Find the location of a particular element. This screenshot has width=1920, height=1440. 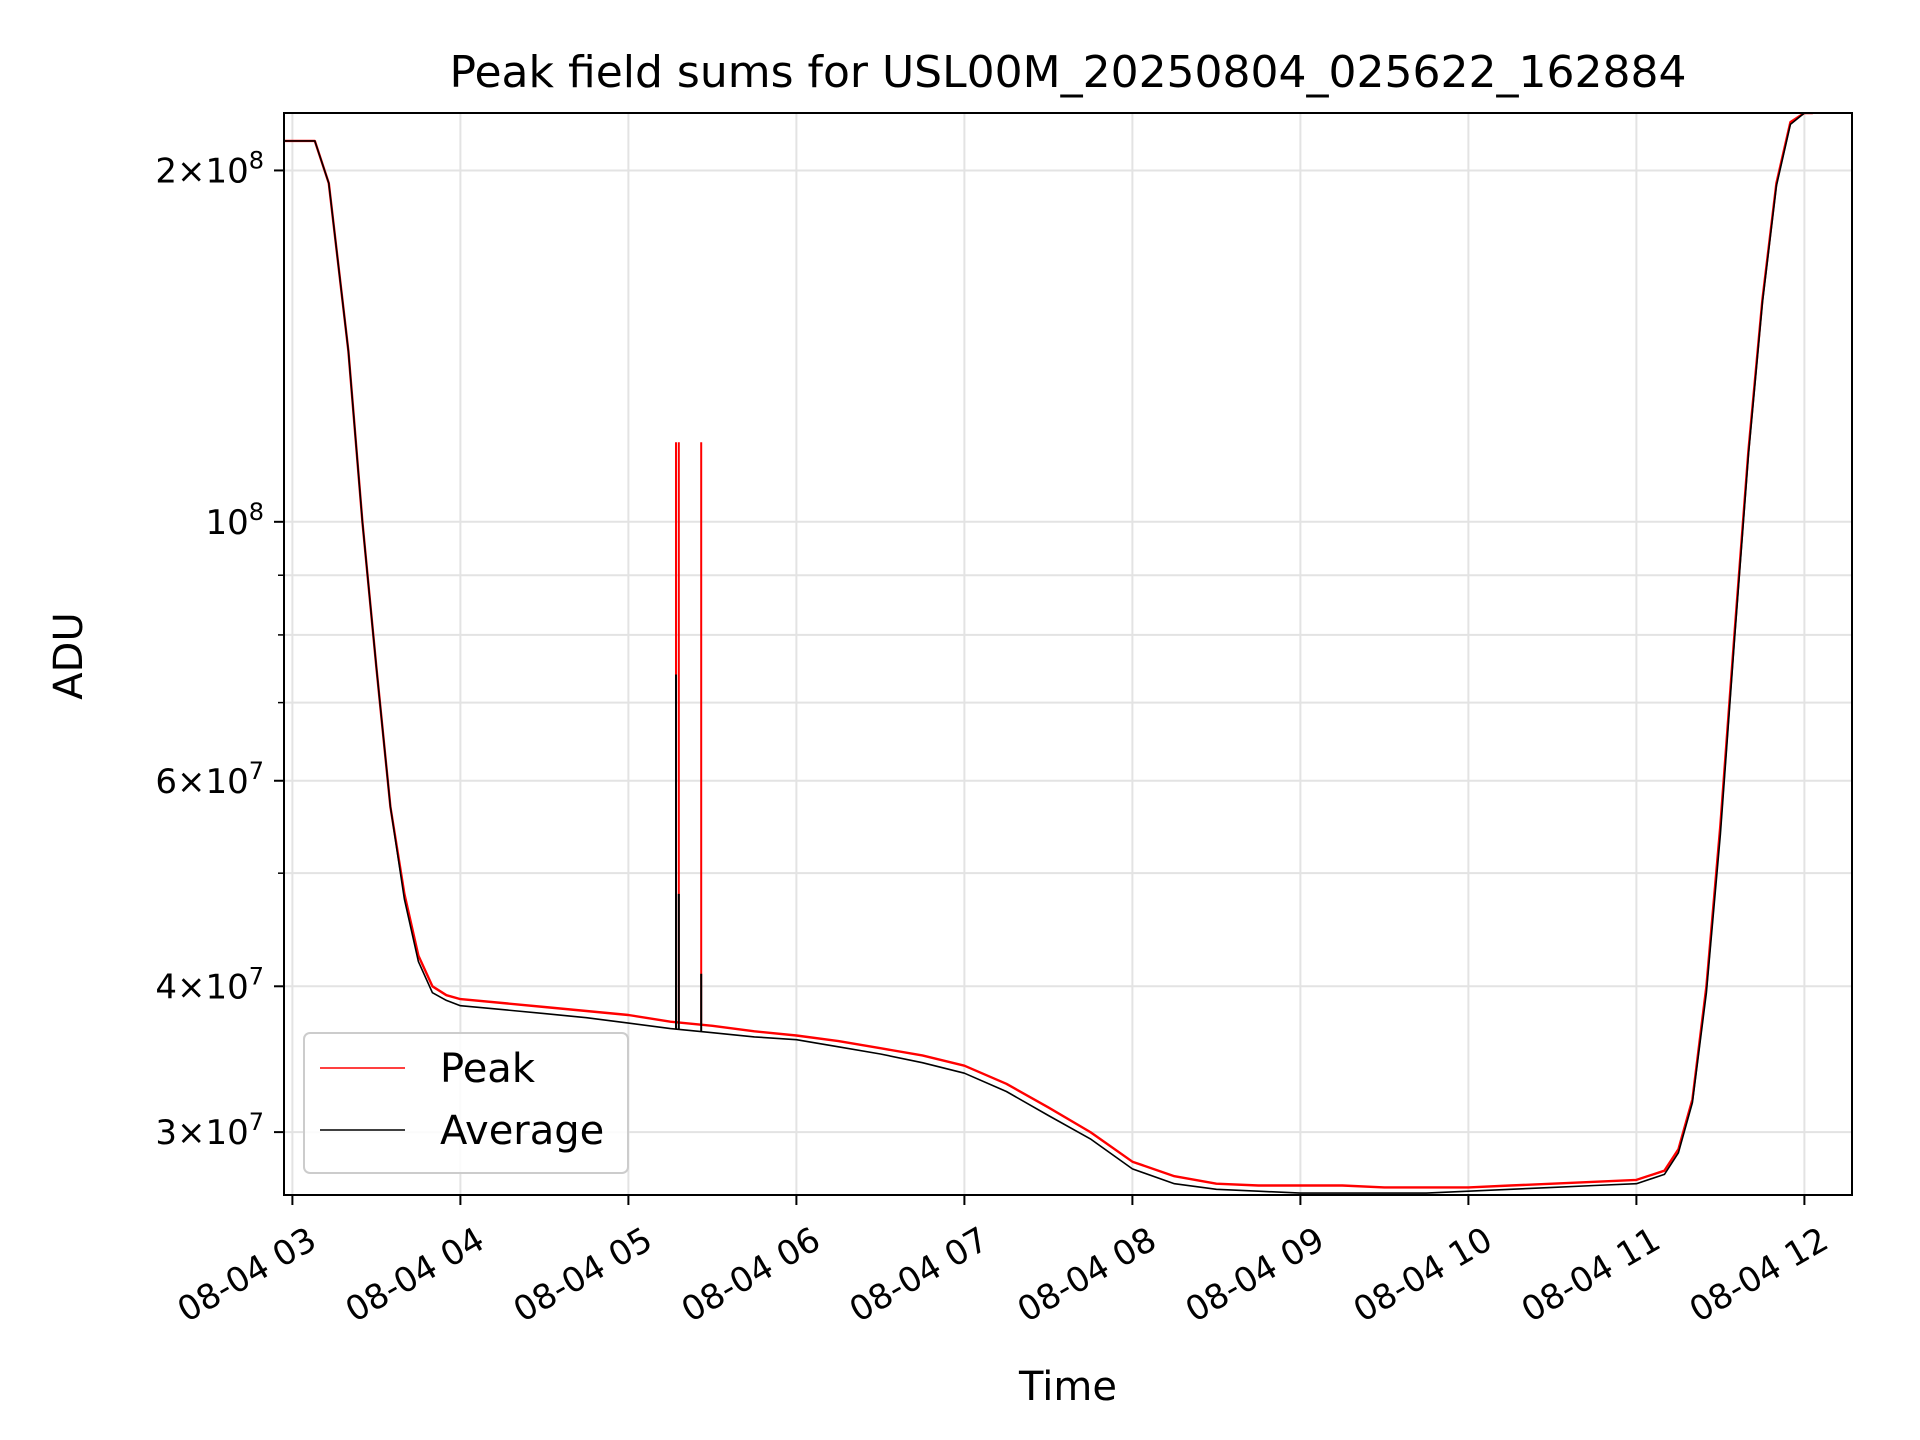

y-tick-label: 2×108 is located at coordinates (209, 168).